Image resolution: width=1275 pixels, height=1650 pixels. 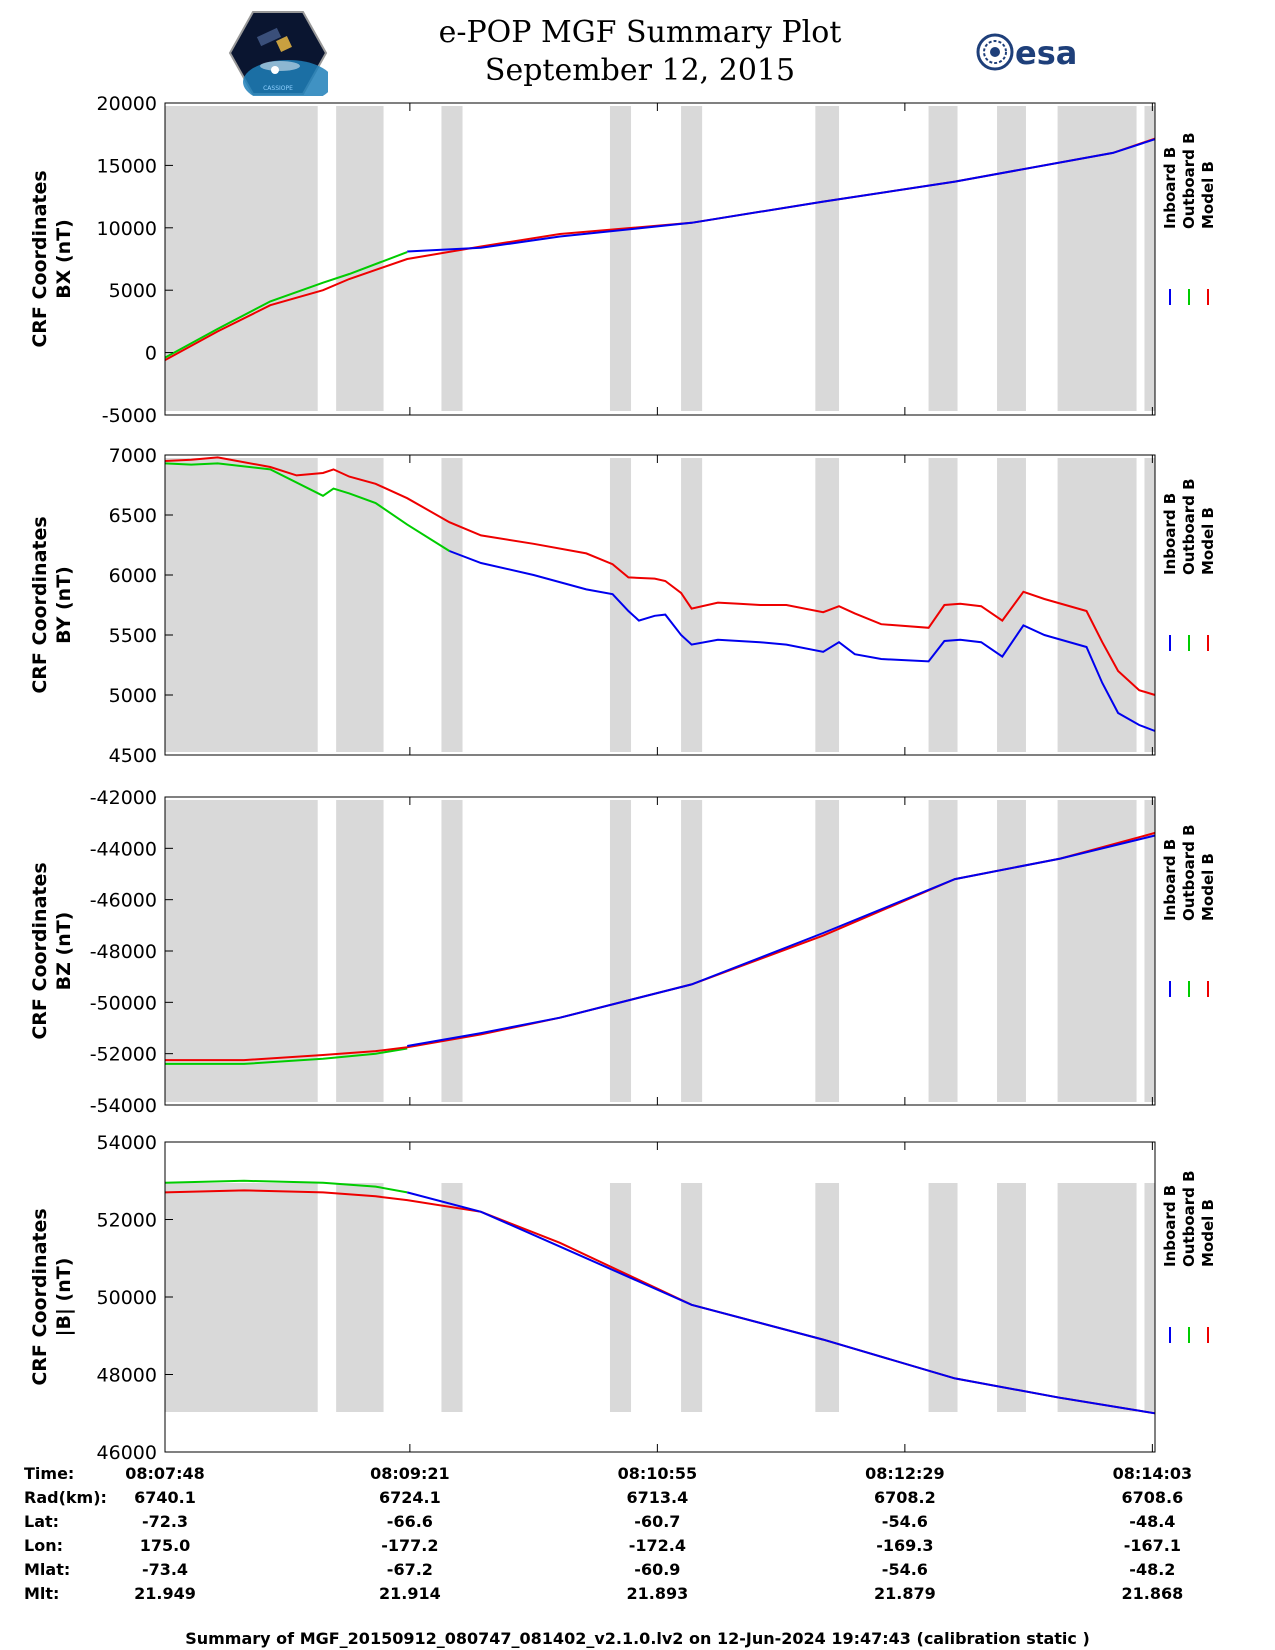 What do you see at coordinates (47, 1569) in the screenshot?
I see `info-row-label: Mlat:` at bounding box center [47, 1569].